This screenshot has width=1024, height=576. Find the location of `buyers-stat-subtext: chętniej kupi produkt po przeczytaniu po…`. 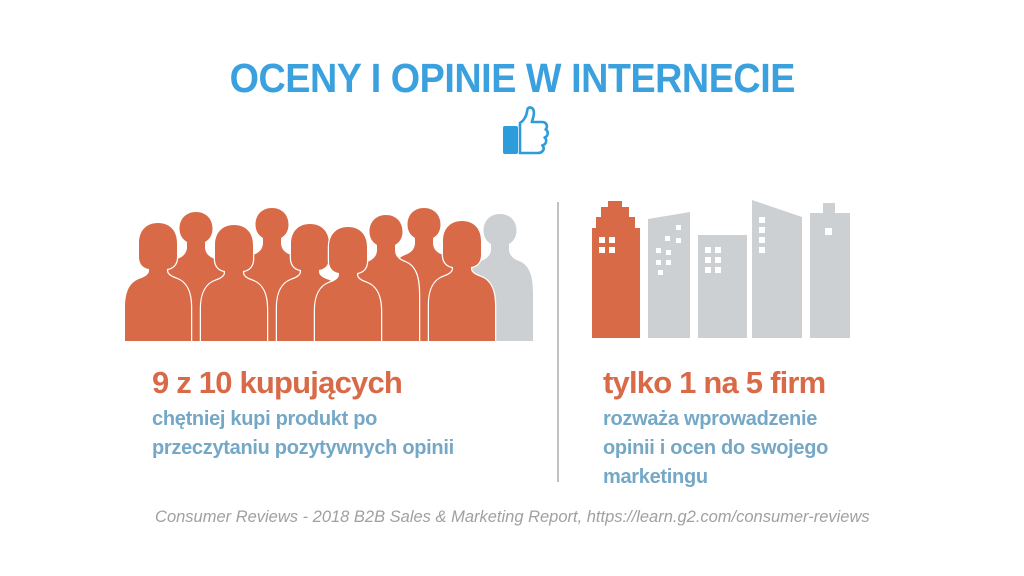

buyers-stat-subtext: chętniej kupi produkt po przeczytaniu po… is located at coordinates (303, 433).